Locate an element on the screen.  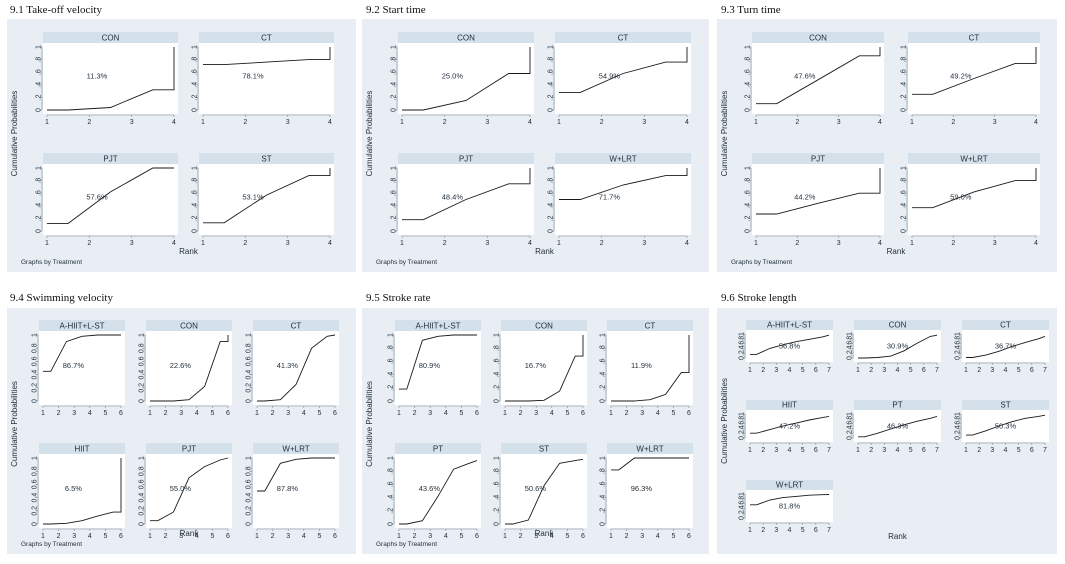
panel-6-y-label: Cumulative Probabilities is located at coordinates (724, 421).